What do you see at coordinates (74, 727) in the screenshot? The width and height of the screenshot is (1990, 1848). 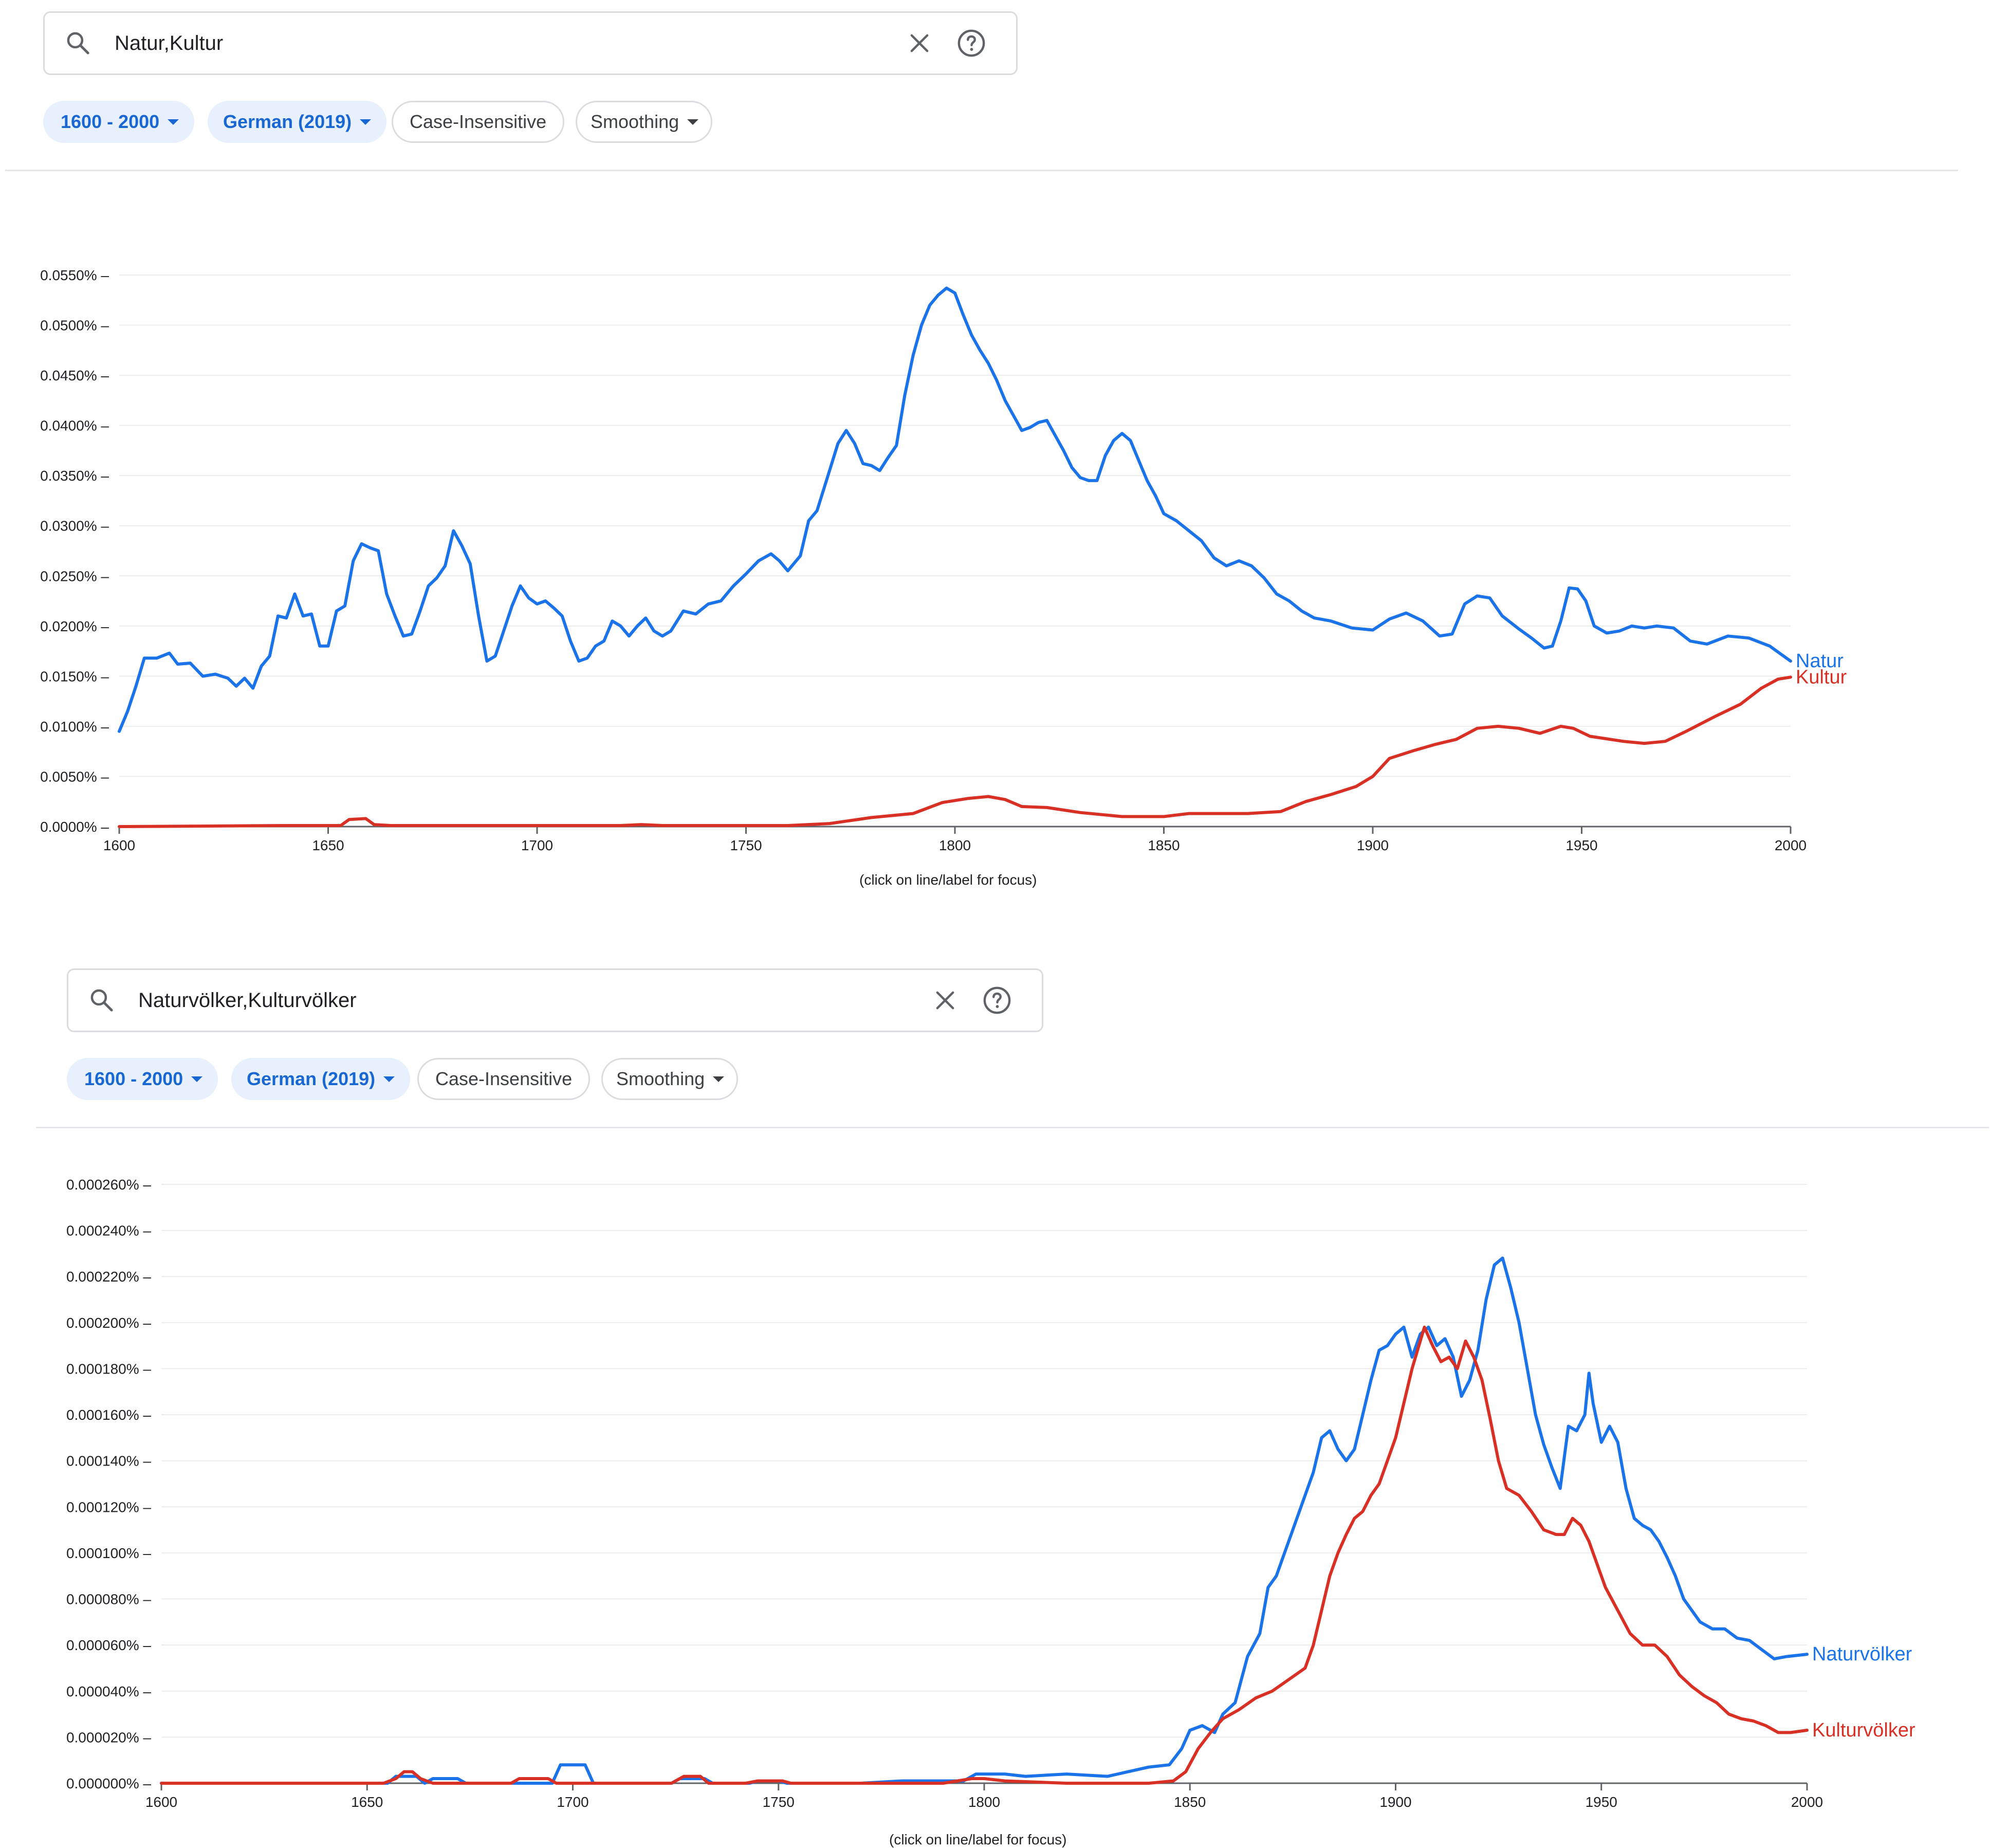 I see `y-tick-label: 0.0100% –` at bounding box center [74, 727].